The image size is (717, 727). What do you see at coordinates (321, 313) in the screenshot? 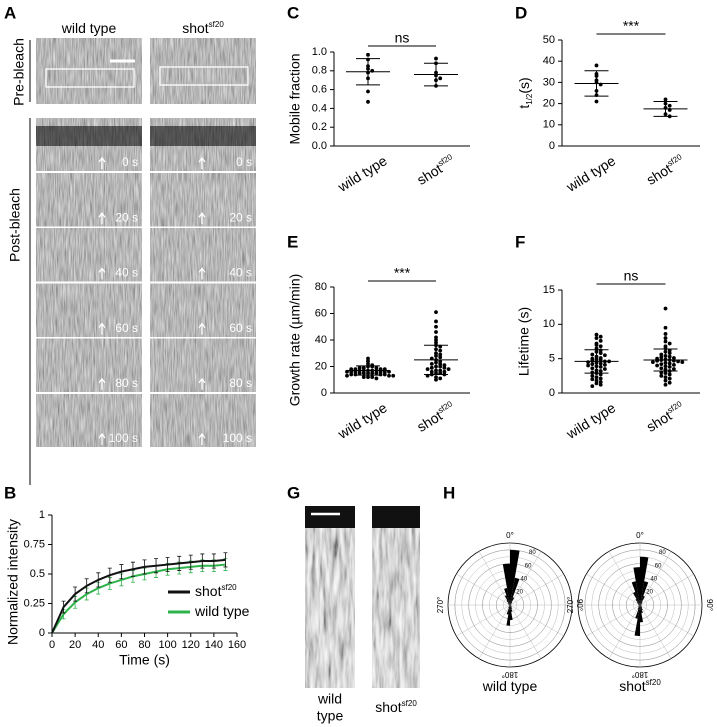
I see `y-tick-label: 60` at bounding box center [321, 313].